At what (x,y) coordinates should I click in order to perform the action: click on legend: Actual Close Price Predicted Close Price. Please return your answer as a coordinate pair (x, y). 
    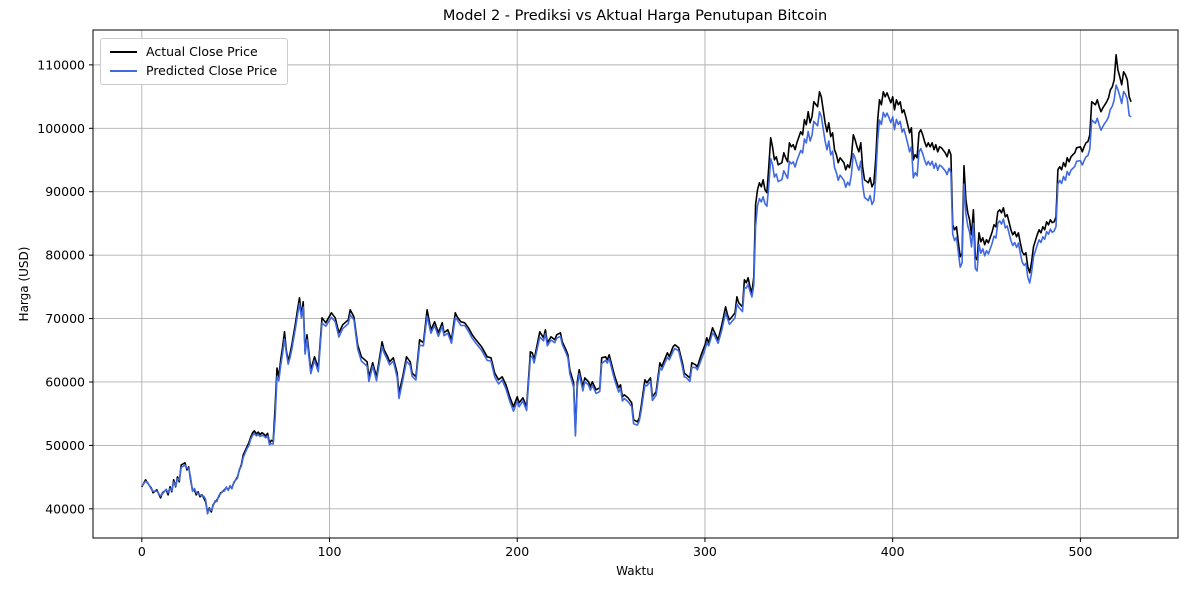
    Looking at the image, I should click on (194, 61).